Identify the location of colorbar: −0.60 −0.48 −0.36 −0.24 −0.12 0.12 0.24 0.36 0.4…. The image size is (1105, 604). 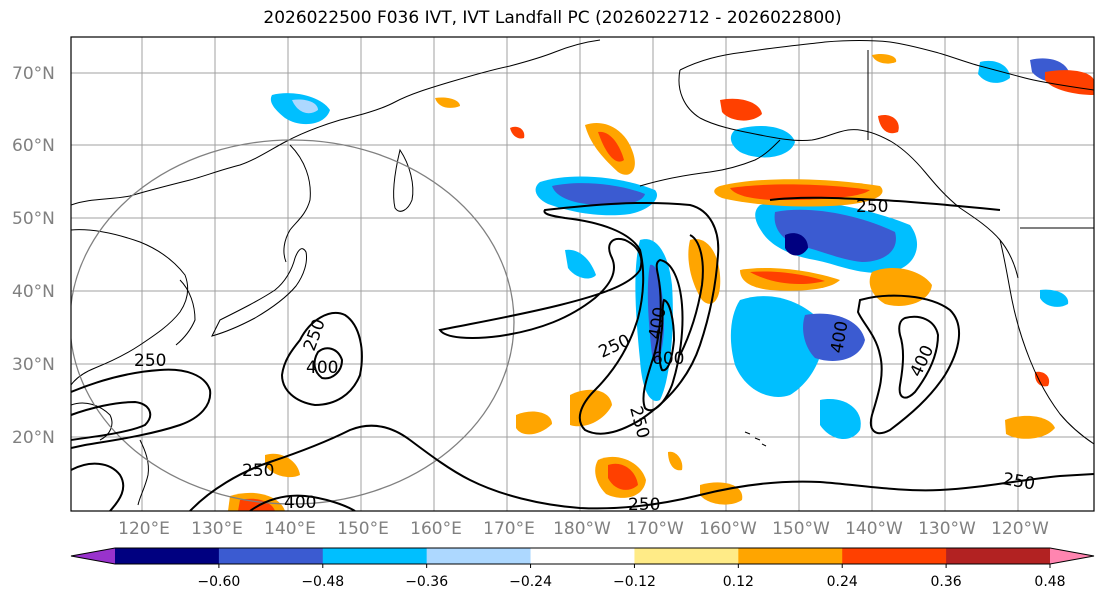
(582, 568).